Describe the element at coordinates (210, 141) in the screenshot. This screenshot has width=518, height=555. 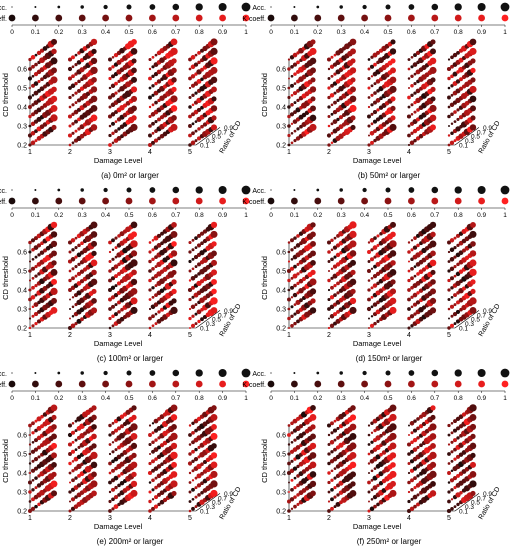
I see `z-tick-label: 0.3` at that location.